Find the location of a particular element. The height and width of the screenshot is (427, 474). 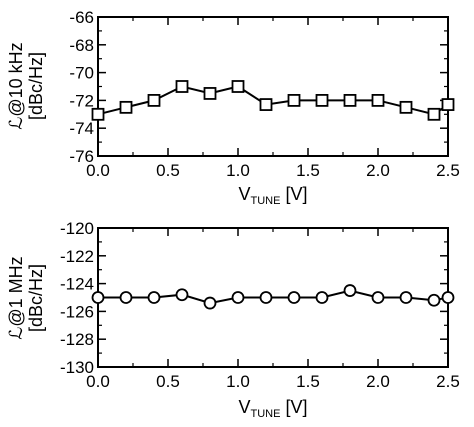

y-axis-label-line1: ℒ@1 MHz is located at coordinates (16, 297).